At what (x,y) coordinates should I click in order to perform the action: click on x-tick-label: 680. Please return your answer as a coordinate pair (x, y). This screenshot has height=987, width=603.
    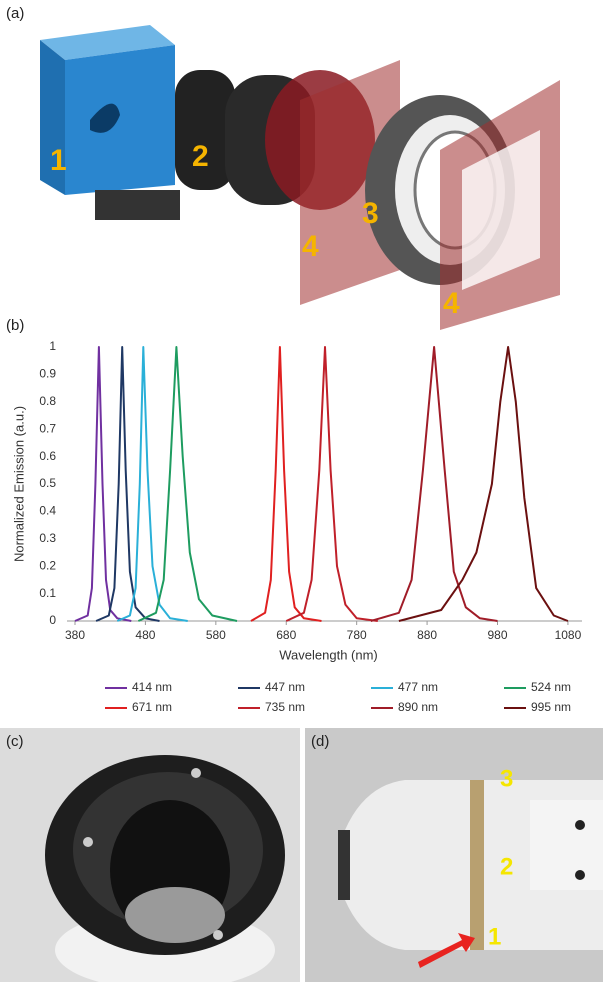
    Looking at the image, I should click on (286, 635).